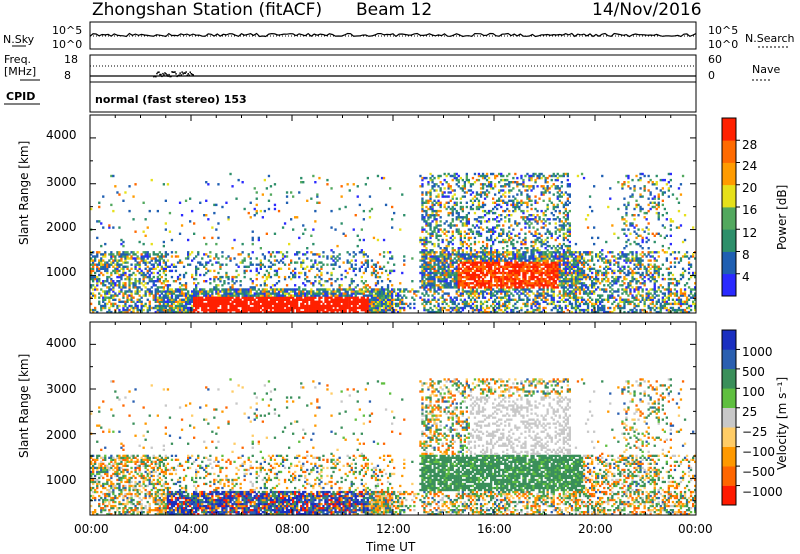 Image resolution: width=800 pixels, height=554 pixels. I want to click on nave-label: Nave, so click(766, 69).